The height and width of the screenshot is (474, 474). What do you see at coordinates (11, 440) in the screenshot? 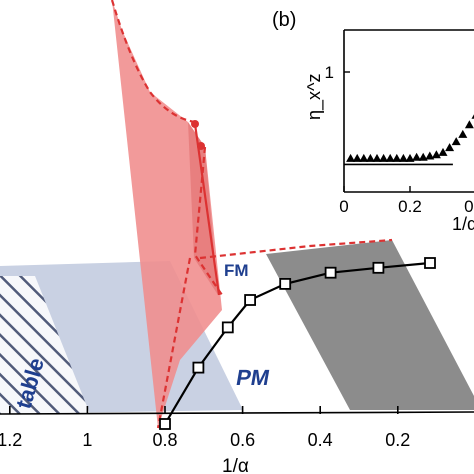
I see `main-x-tick-label-0: 1.2` at bounding box center [11, 440].